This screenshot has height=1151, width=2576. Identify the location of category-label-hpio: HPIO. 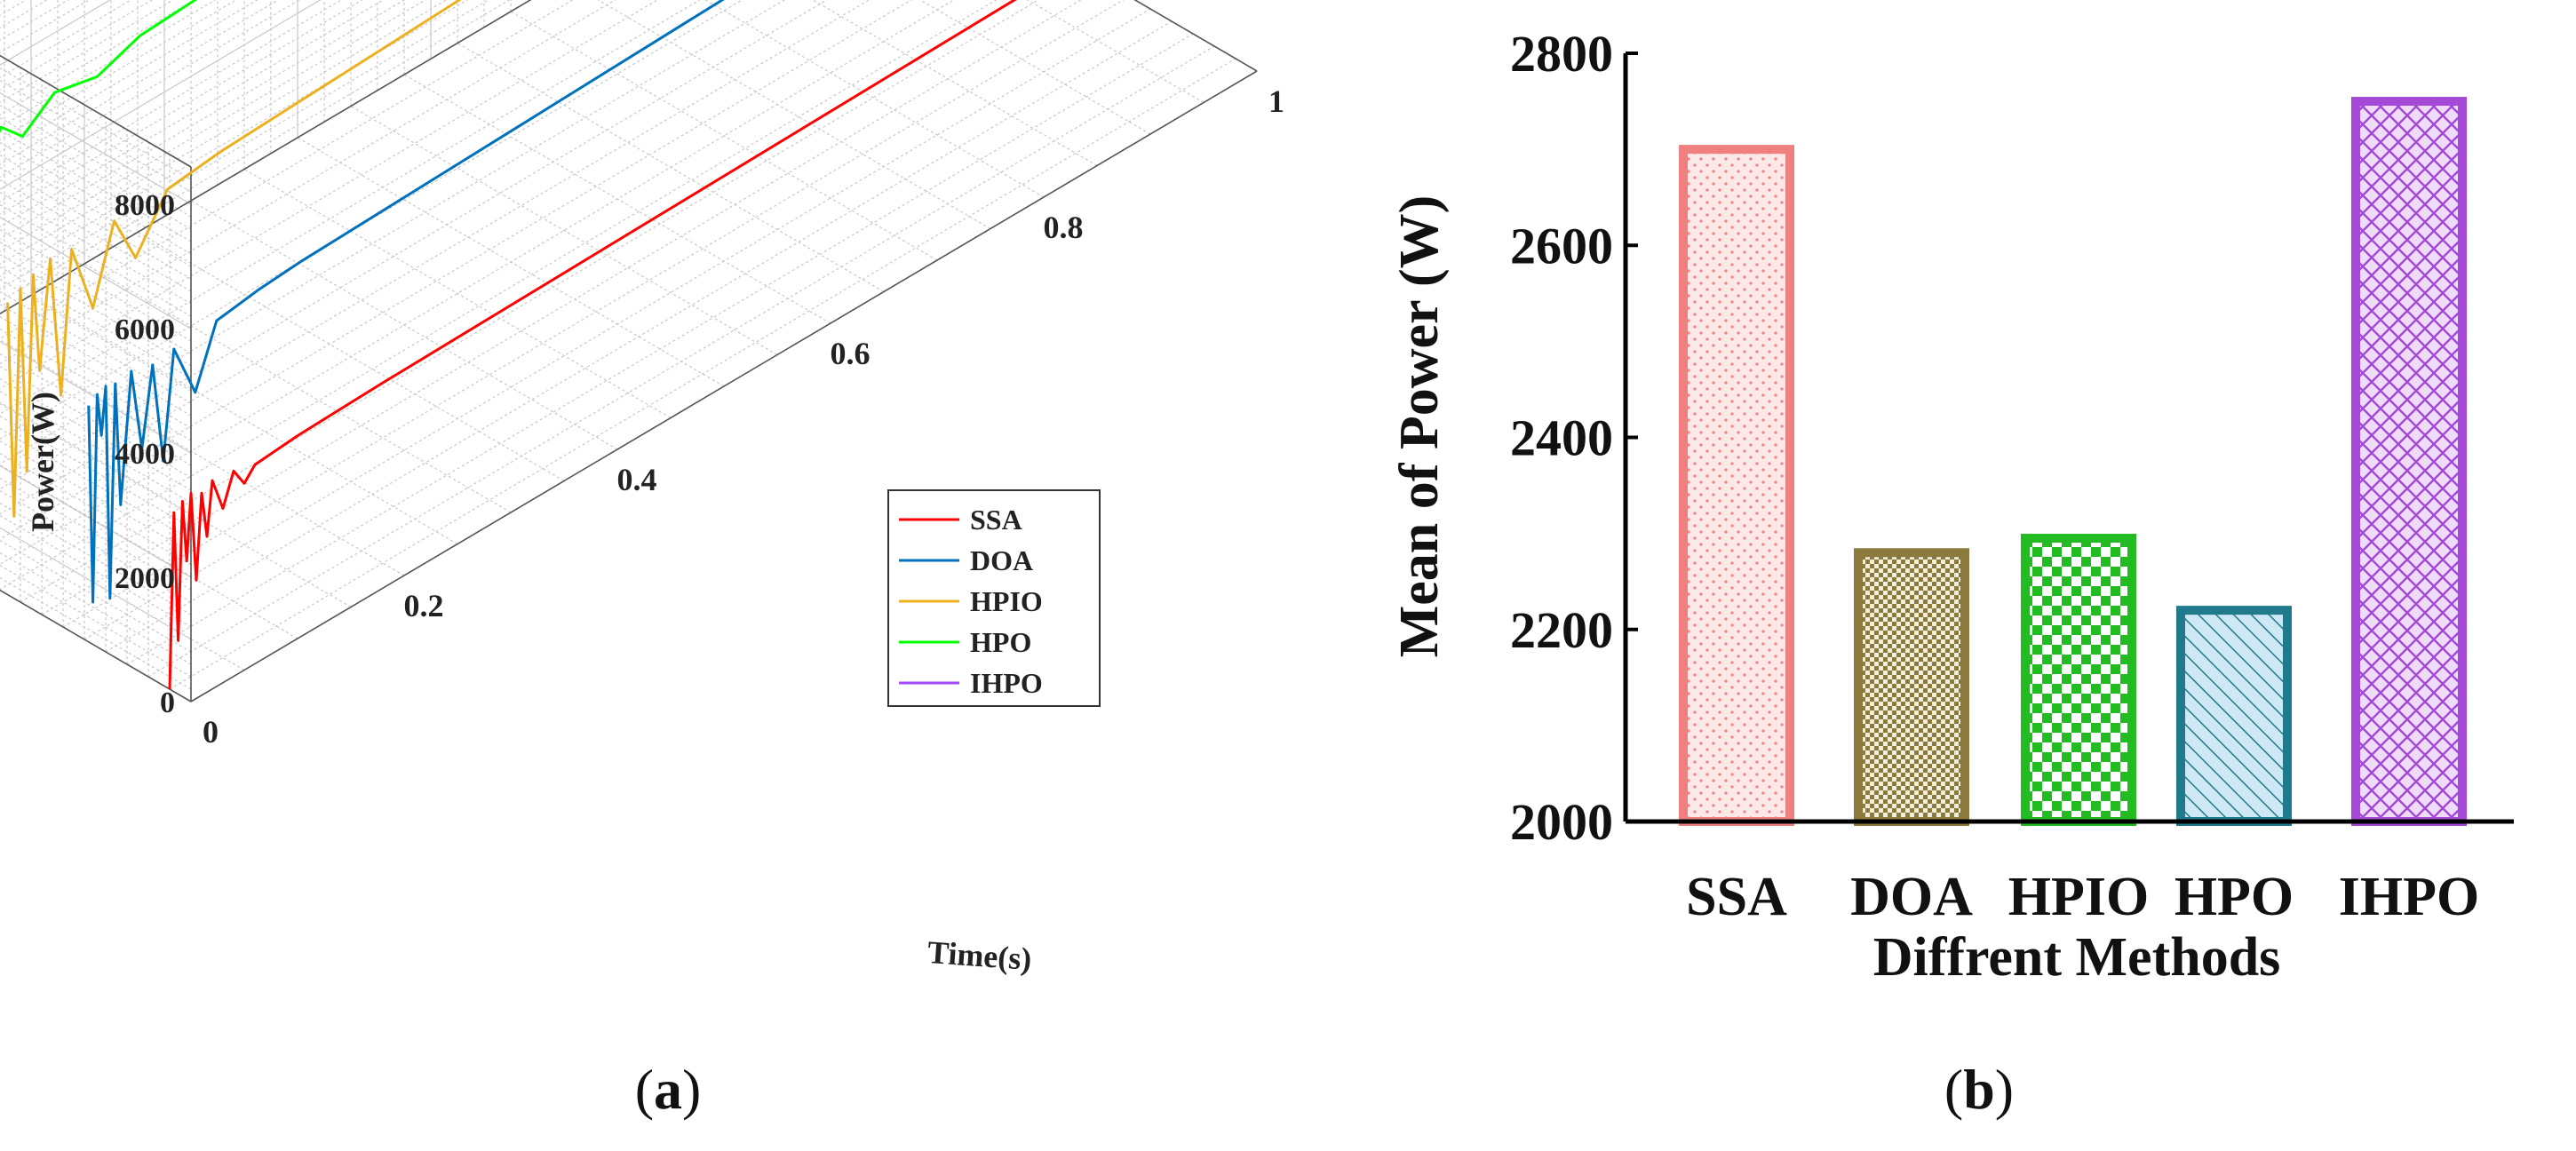
(2078, 897).